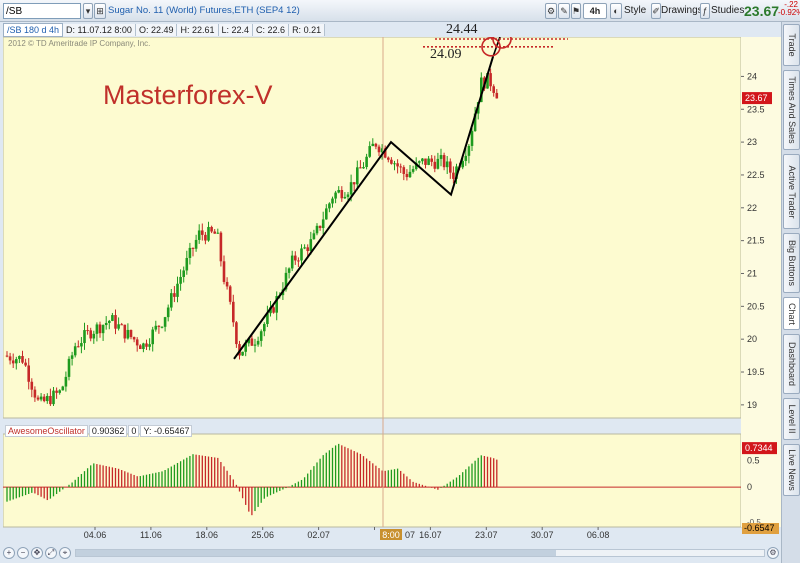 This screenshot has width=800, height=563. What do you see at coordinates (598, 535) in the screenshot?
I see `x-tick-label: 06.08` at bounding box center [598, 535].